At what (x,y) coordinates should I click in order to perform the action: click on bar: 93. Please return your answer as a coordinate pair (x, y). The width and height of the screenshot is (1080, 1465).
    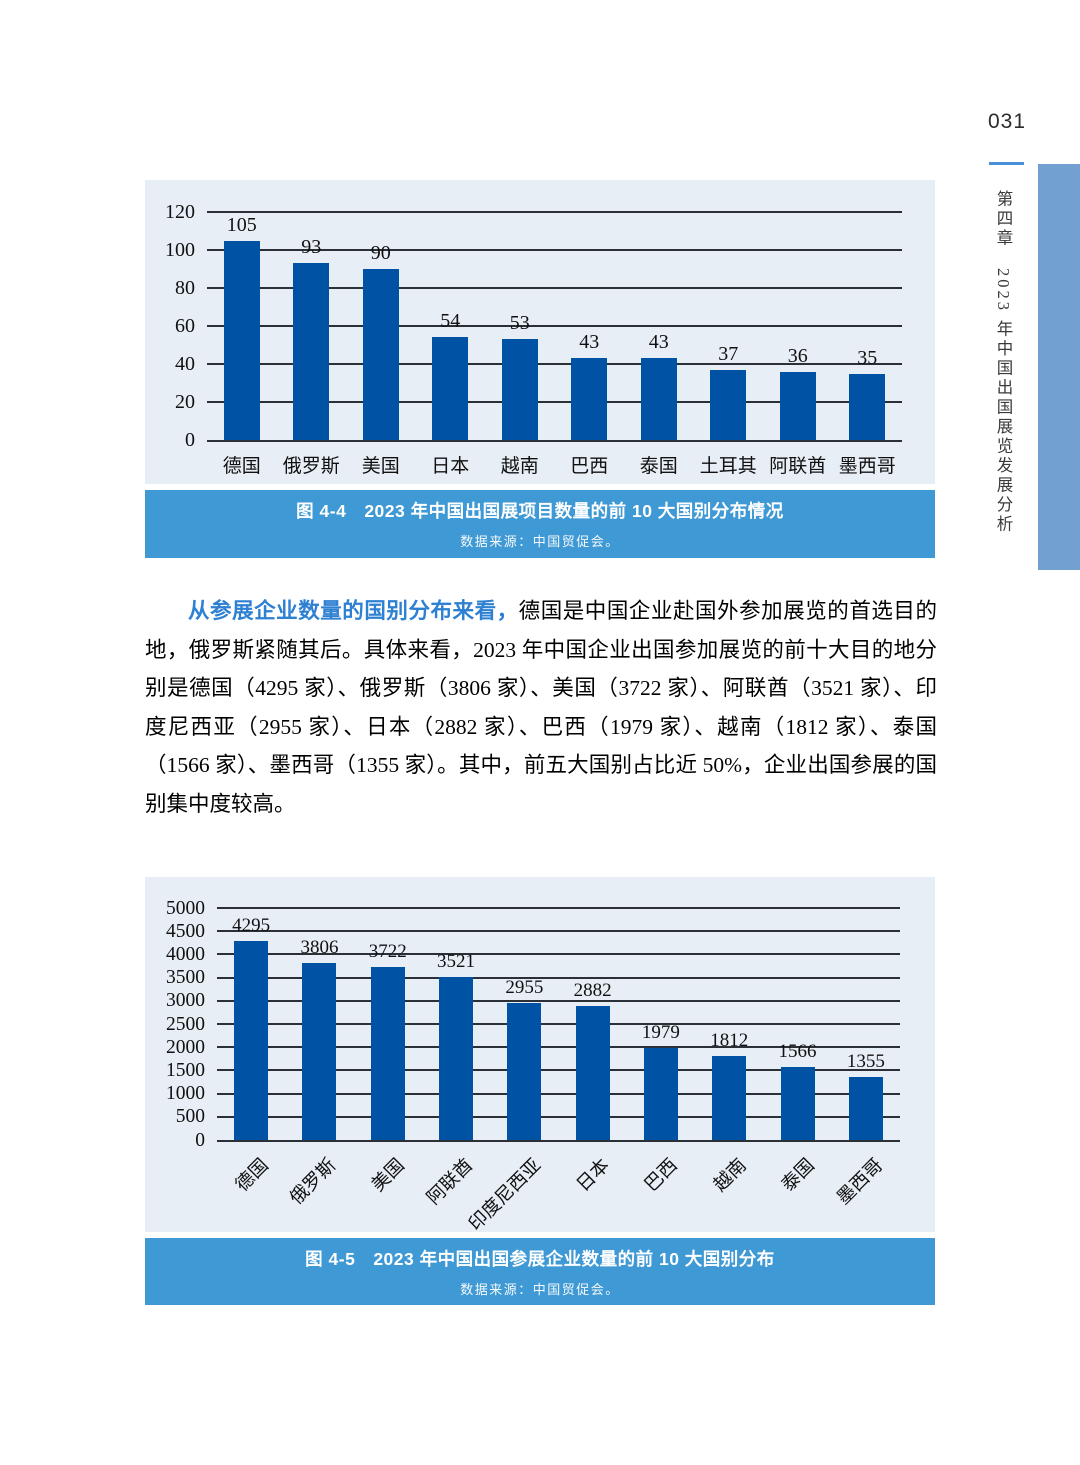
    Looking at the image, I should click on (311, 338).